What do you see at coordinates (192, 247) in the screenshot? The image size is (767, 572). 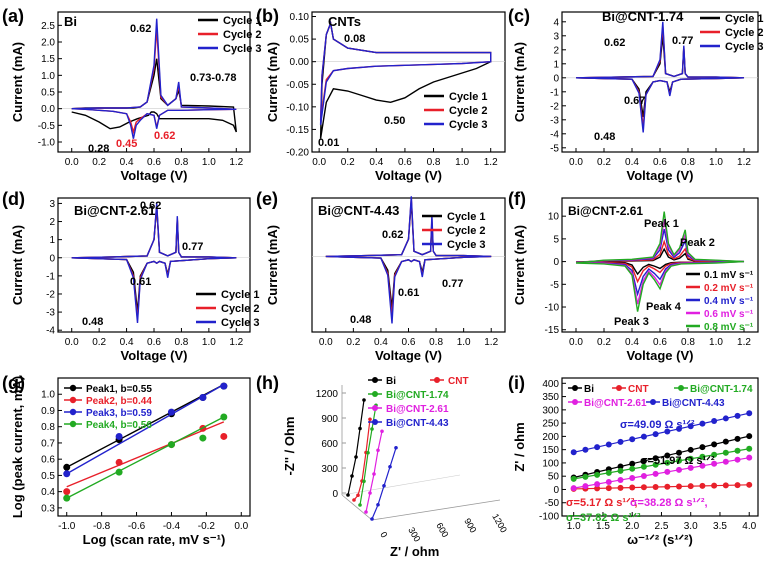 I see `annotation: 0.77` at bounding box center [192, 247].